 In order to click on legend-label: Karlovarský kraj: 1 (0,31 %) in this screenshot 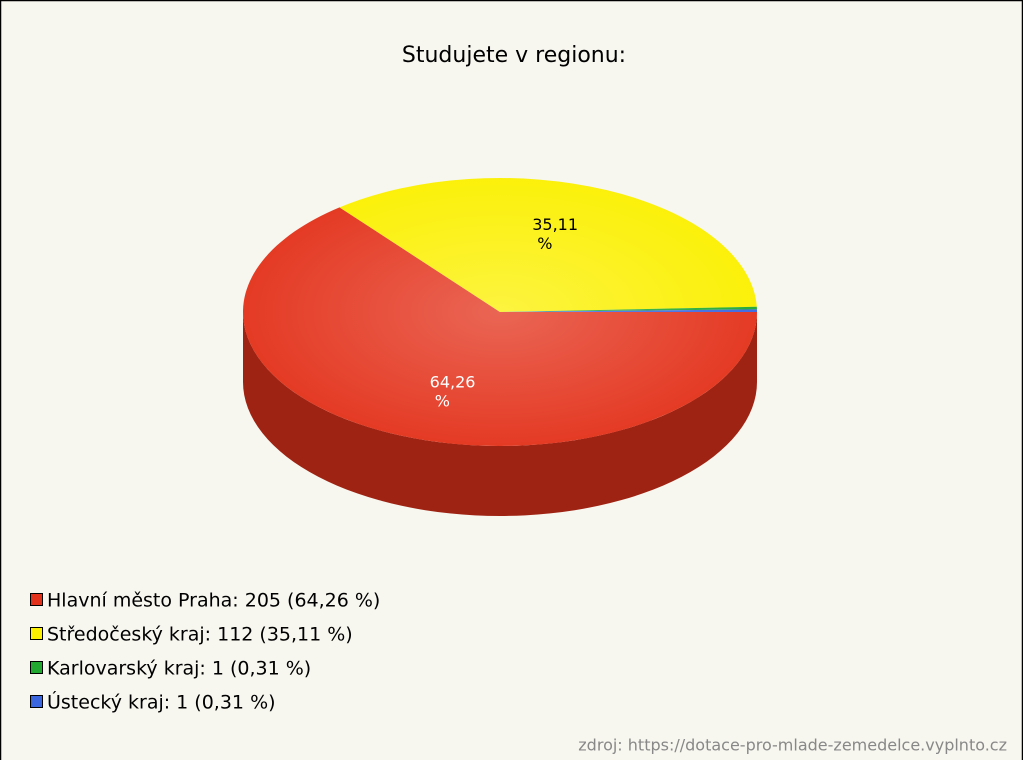, I will do `click(179, 669)`.